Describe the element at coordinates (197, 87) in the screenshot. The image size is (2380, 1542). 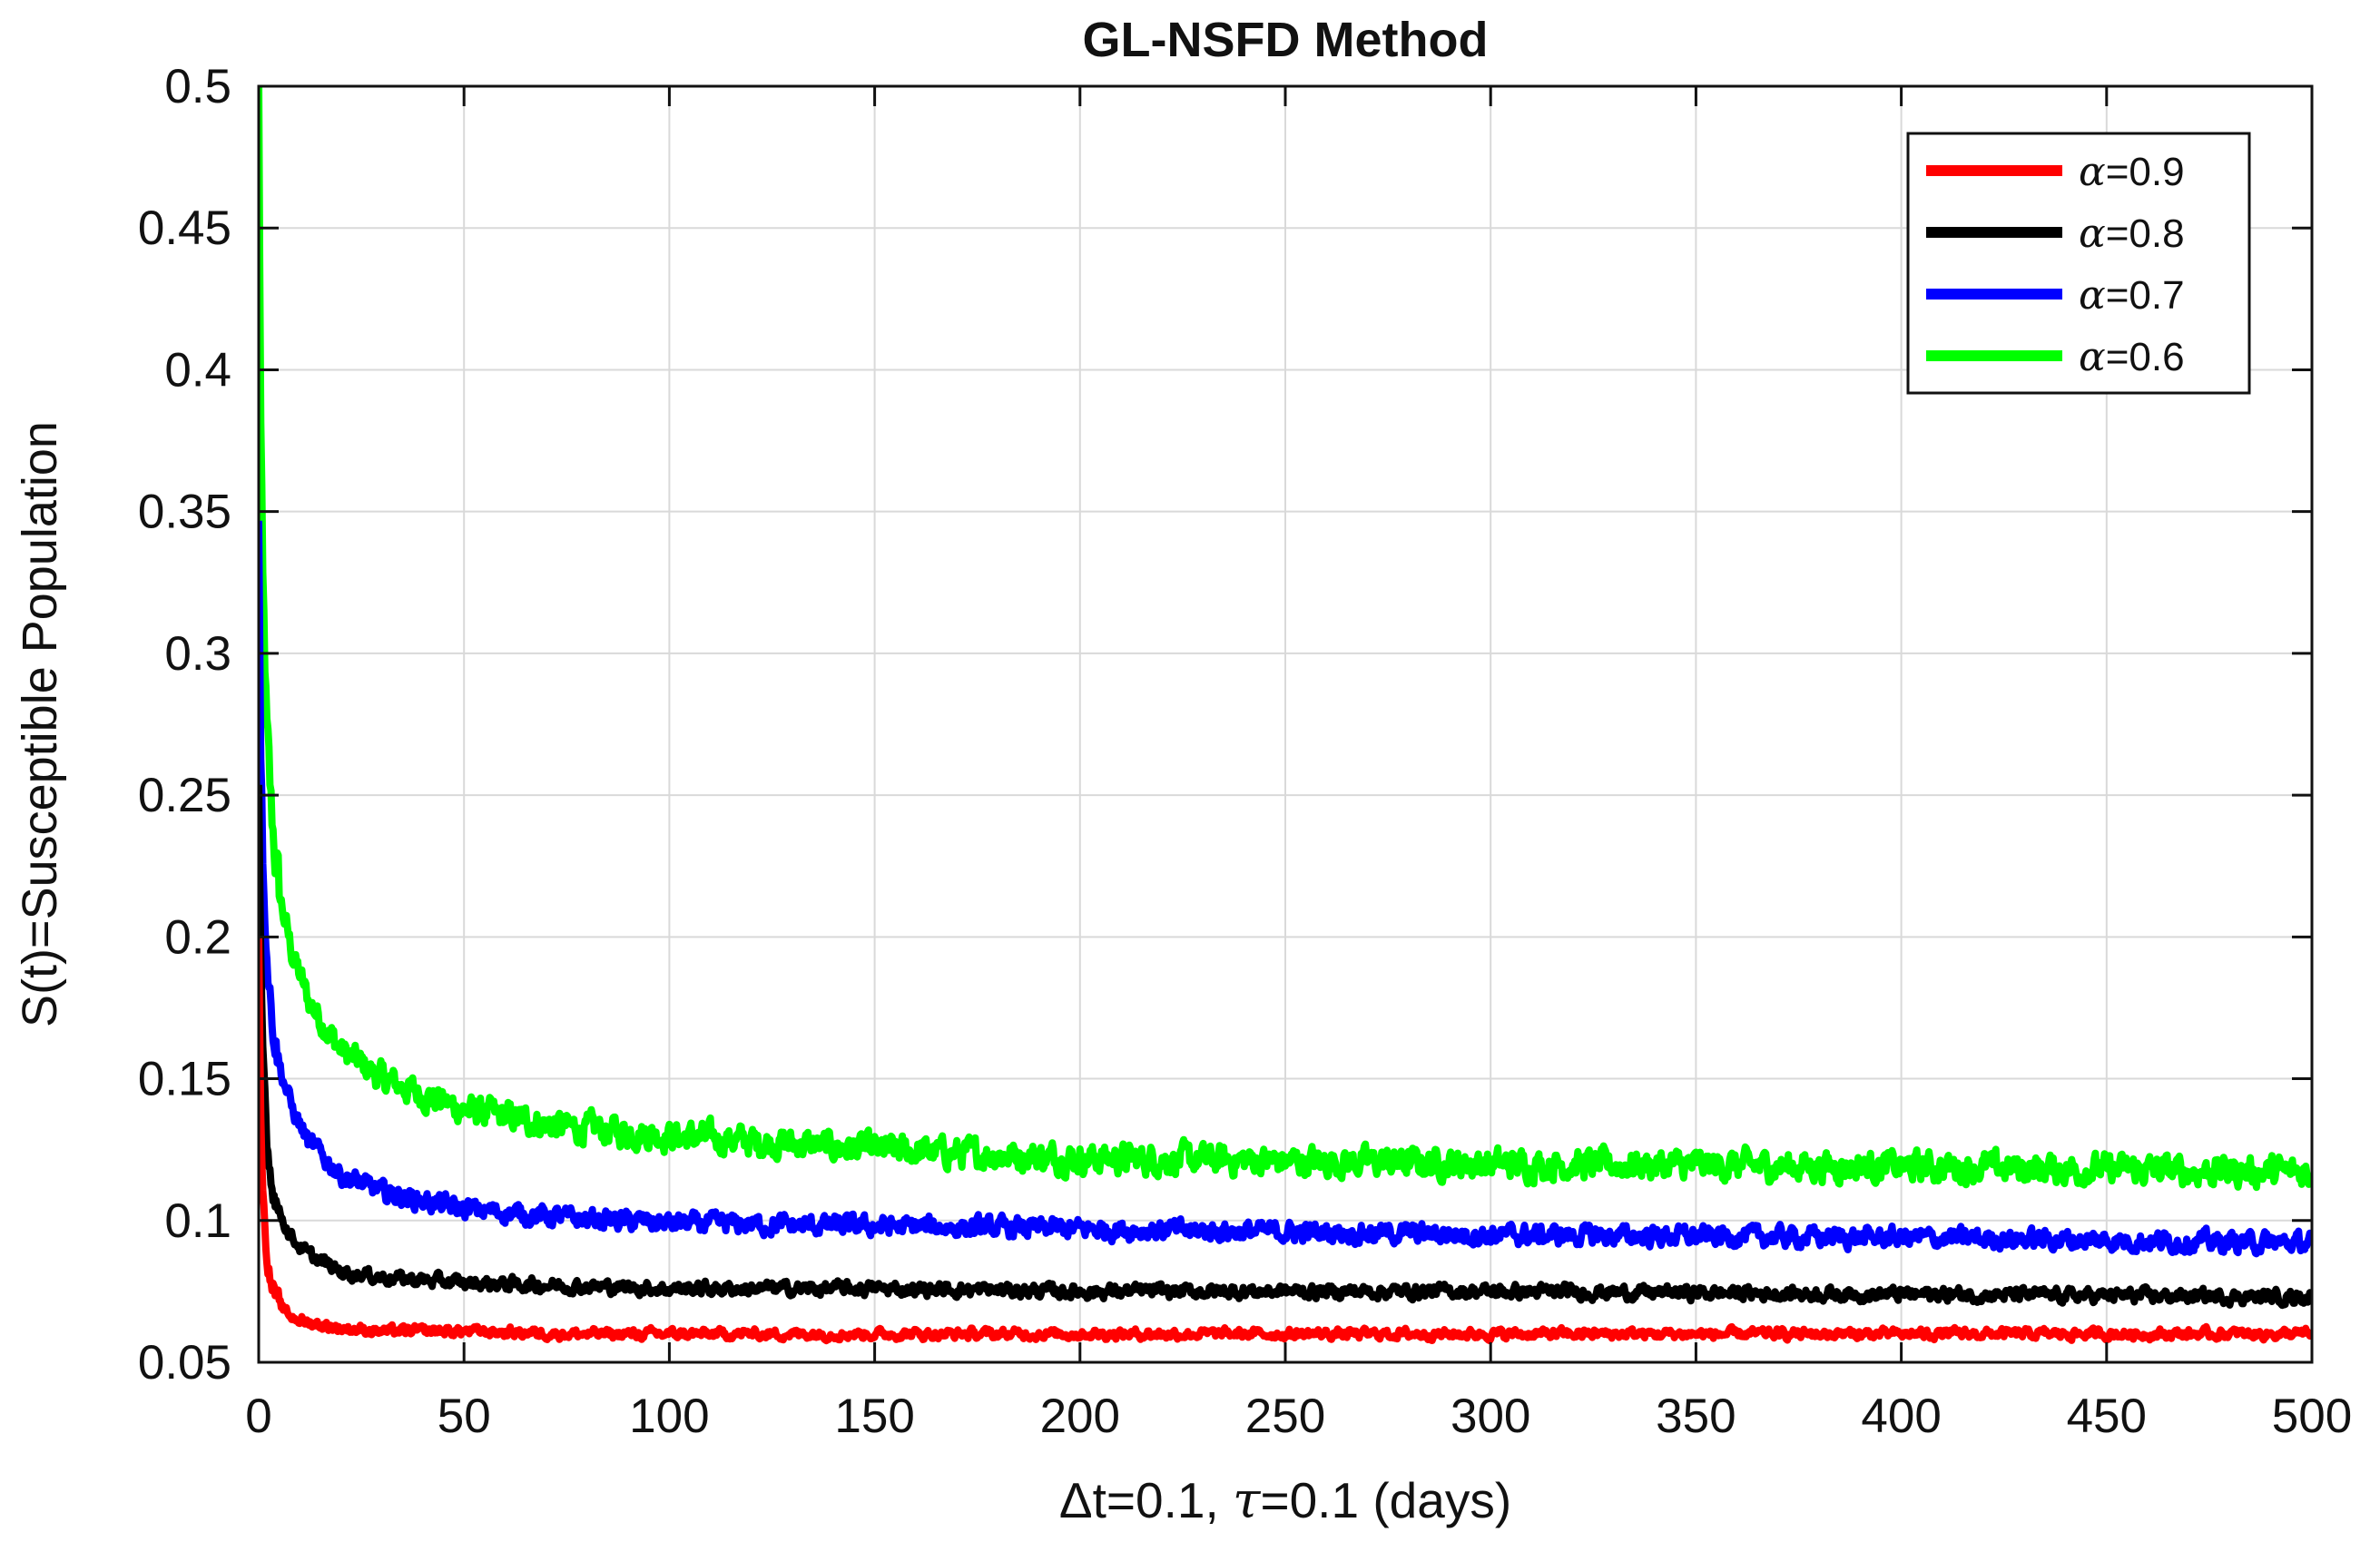
I see `y-tick-label: 0.5` at that location.